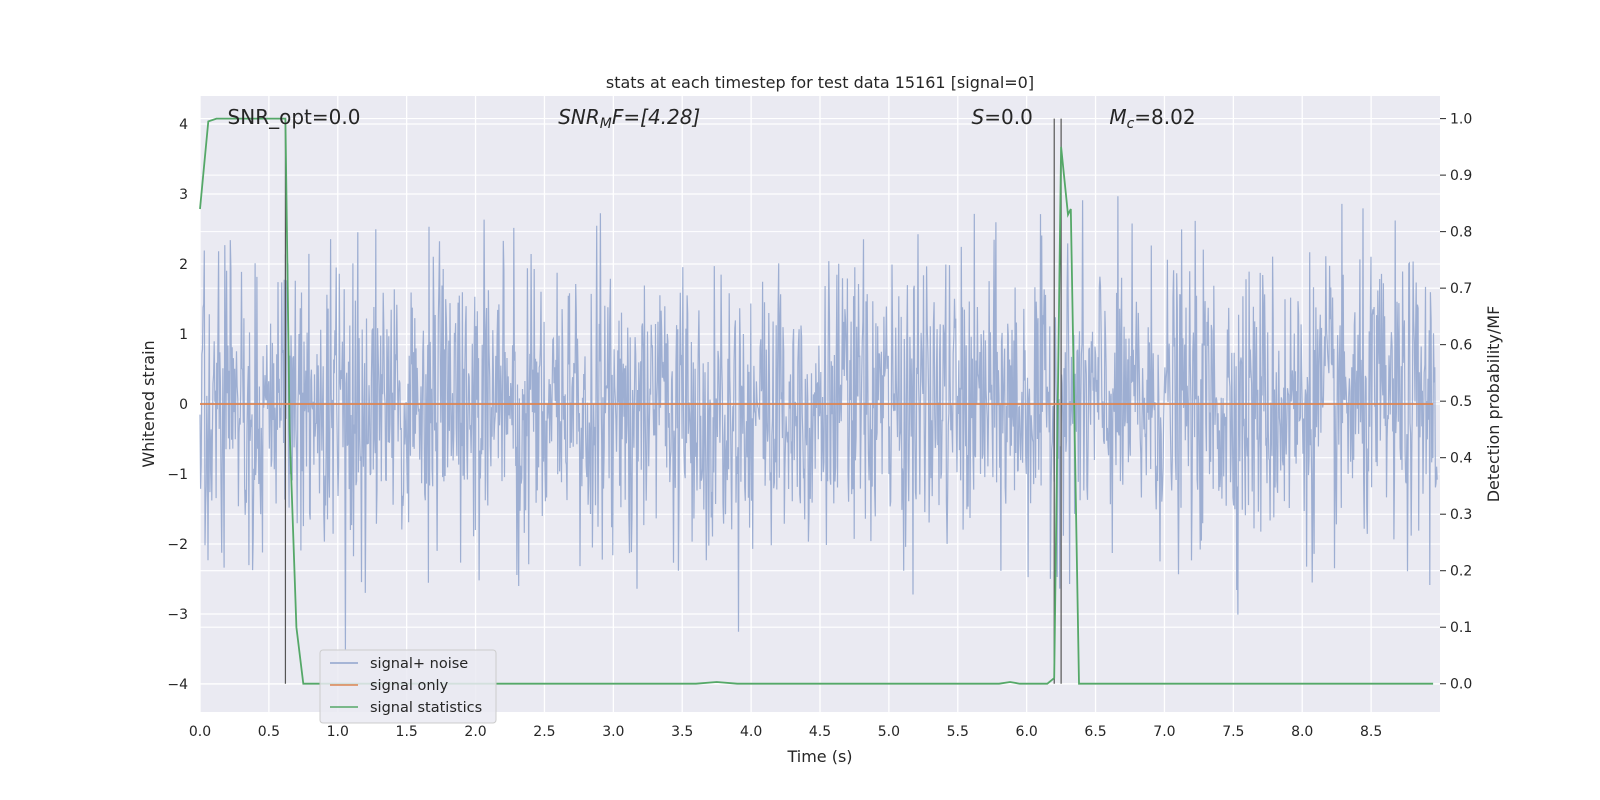  What do you see at coordinates (177, 475) in the screenshot?
I see `y-tick-label: −1` at bounding box center [177, 475].